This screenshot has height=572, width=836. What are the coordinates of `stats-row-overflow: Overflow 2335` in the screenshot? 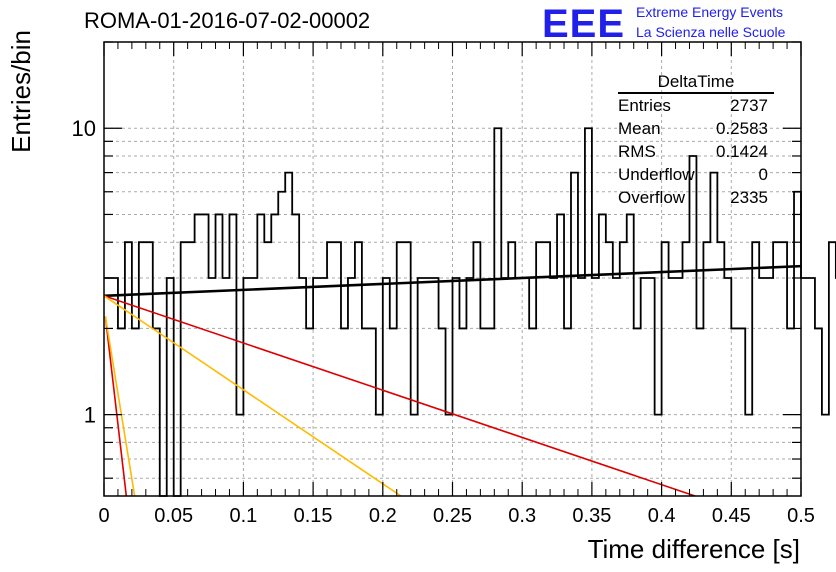 It's located at (696, 197).